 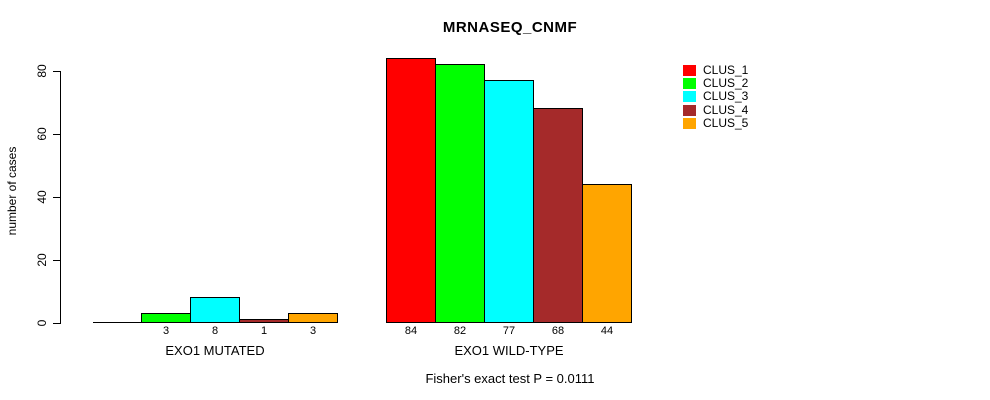 I want to click on bar-value-label: 84, so click(x=411, y=331).